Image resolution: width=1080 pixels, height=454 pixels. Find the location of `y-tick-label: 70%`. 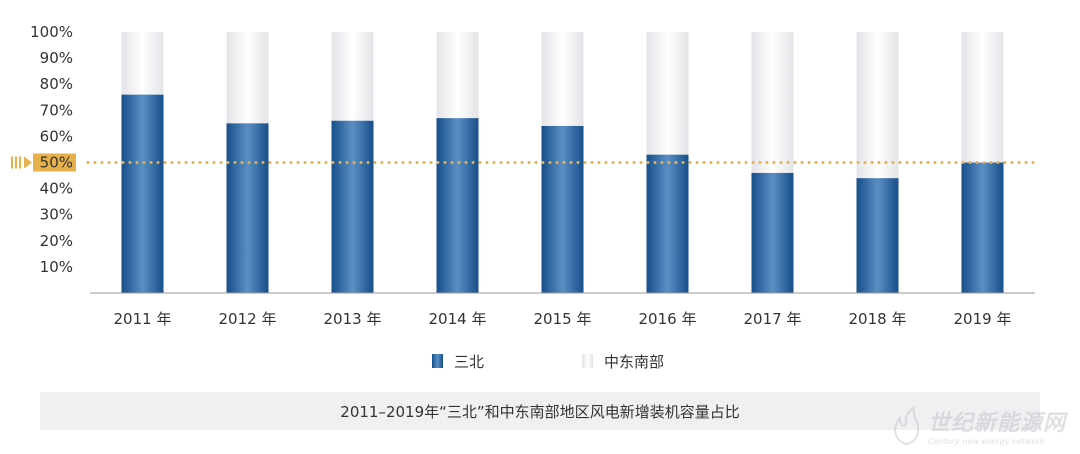

y-tick-label: 70% is located at coordinates (56, 110).